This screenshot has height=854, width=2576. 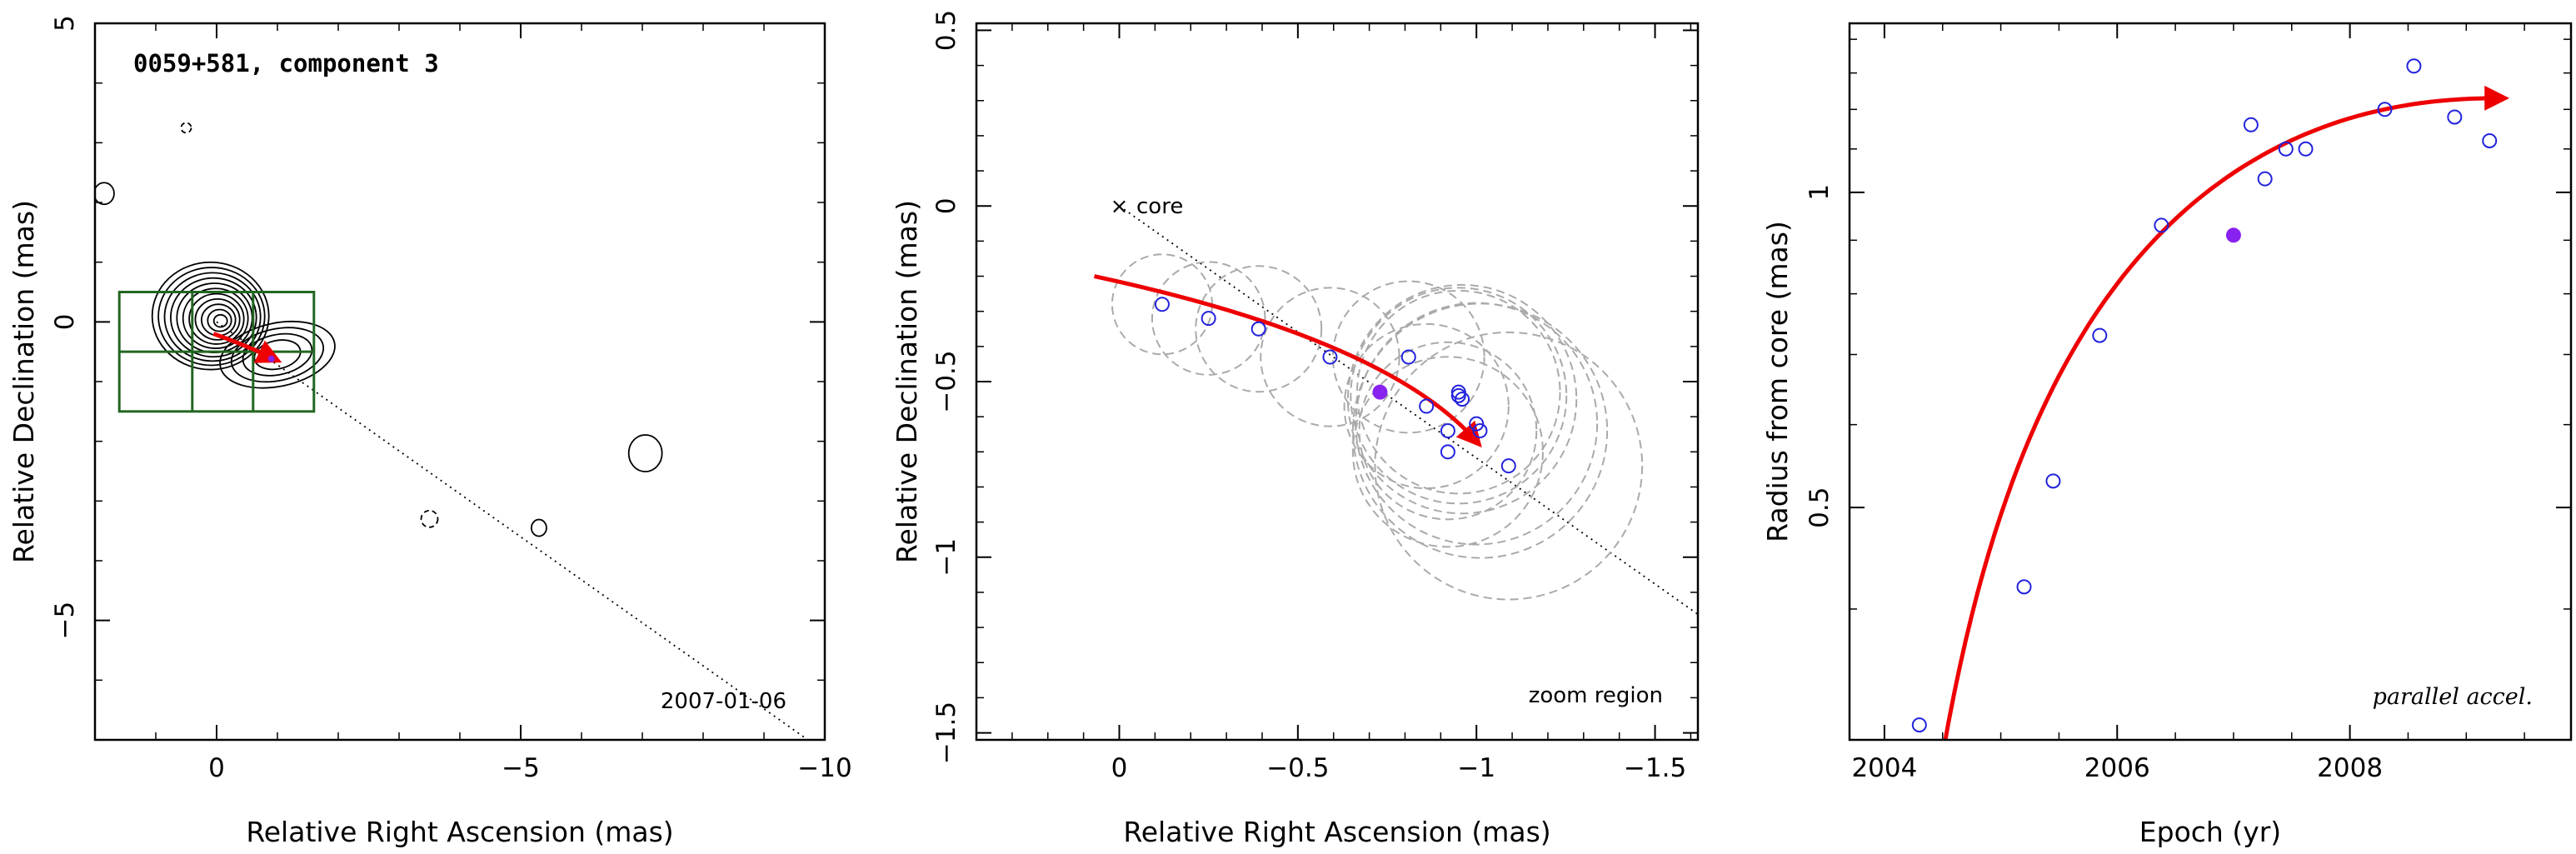 What do you see at coordinates (1884, 768) in the screenshot?
I see `x-tick-label: 2004` at bounding box center [1884, 768].